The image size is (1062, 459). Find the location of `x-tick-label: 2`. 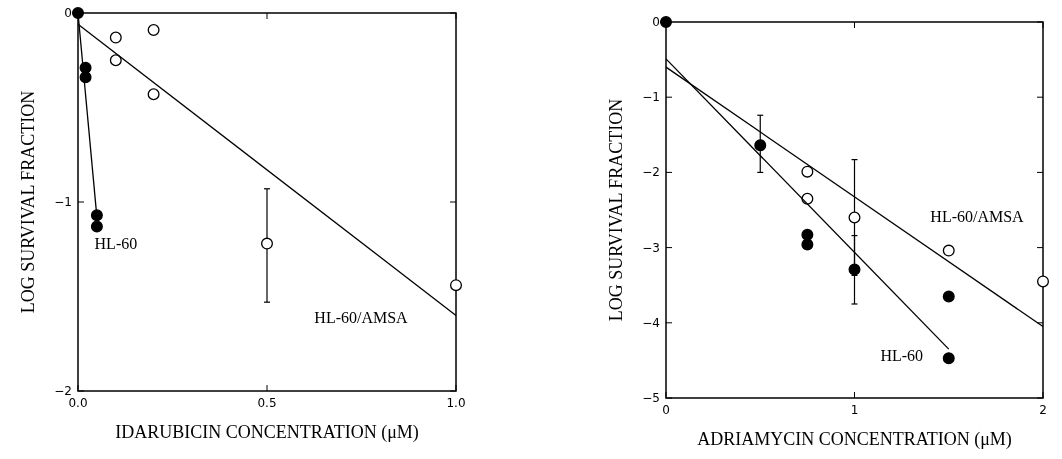

x-tick-label: 2 is located at coordinates (1043, 410).